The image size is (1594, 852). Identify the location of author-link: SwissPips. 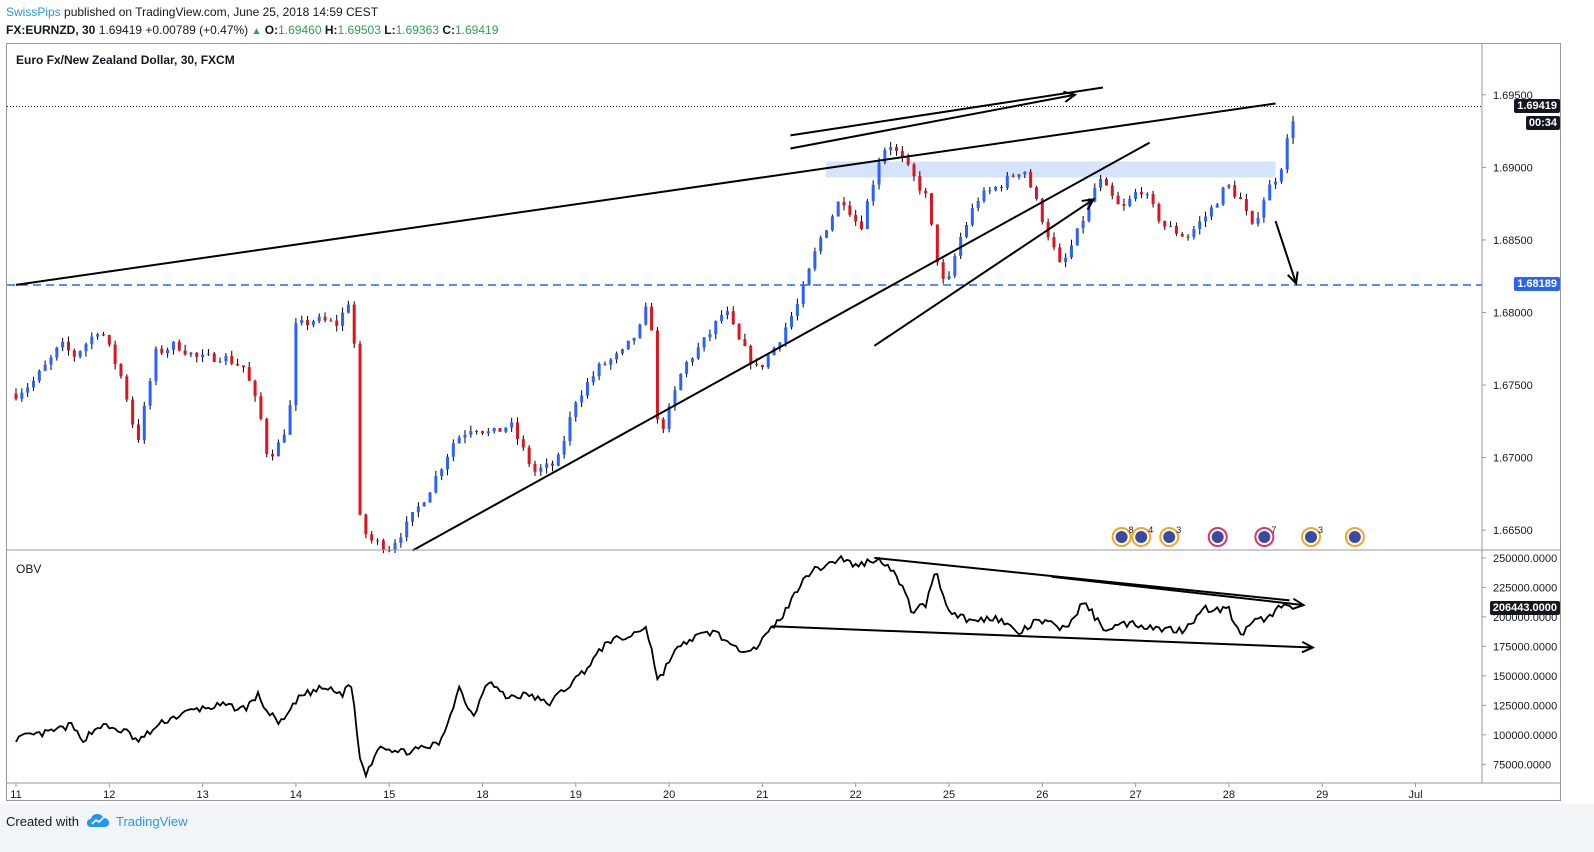
(33, 12).